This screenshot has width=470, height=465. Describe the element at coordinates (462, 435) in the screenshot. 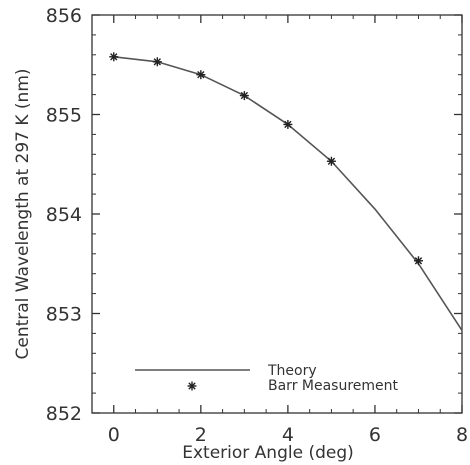

I see `x-tick-label-4: 8` at that location.